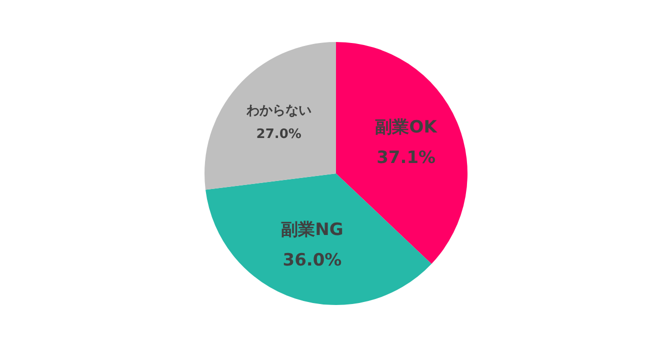 The image size is (650, 347). What do you see at coordinates (406, 127) in the screenshot?
I see `slice-label: 副業OK` at bounding box center [406, 127].